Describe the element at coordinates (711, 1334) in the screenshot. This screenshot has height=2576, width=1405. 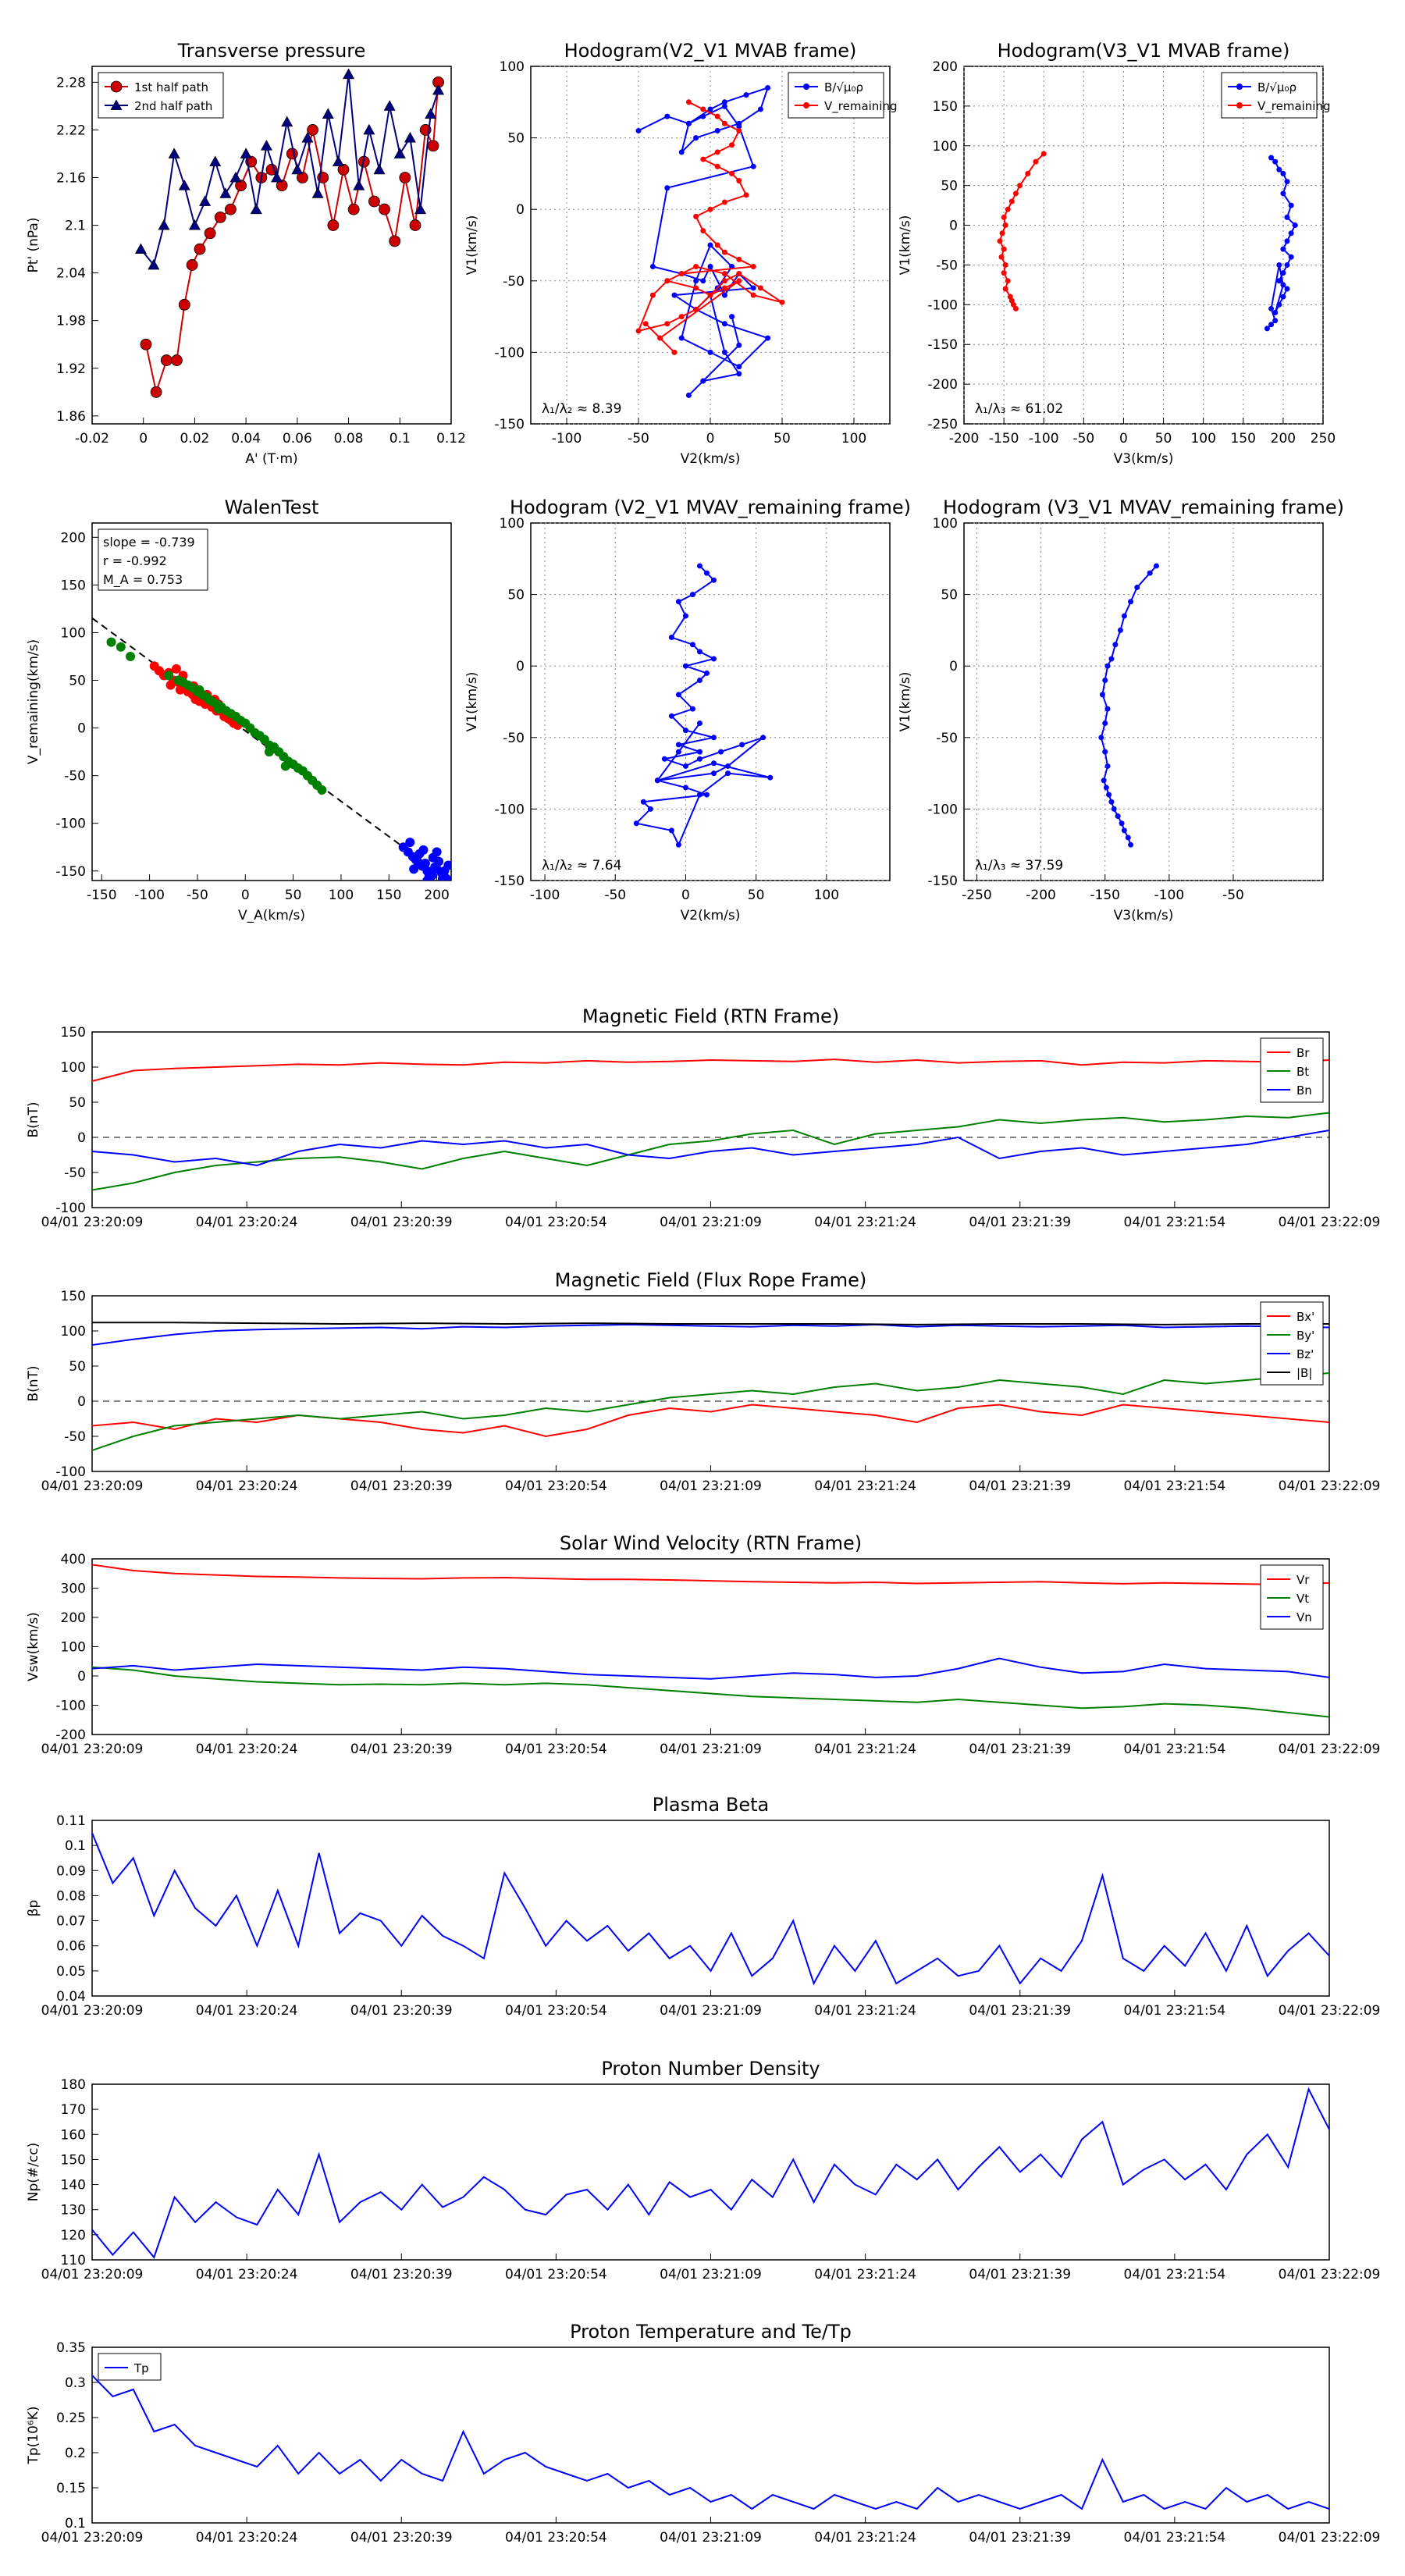
I see `series-line-Bz'` at that location.